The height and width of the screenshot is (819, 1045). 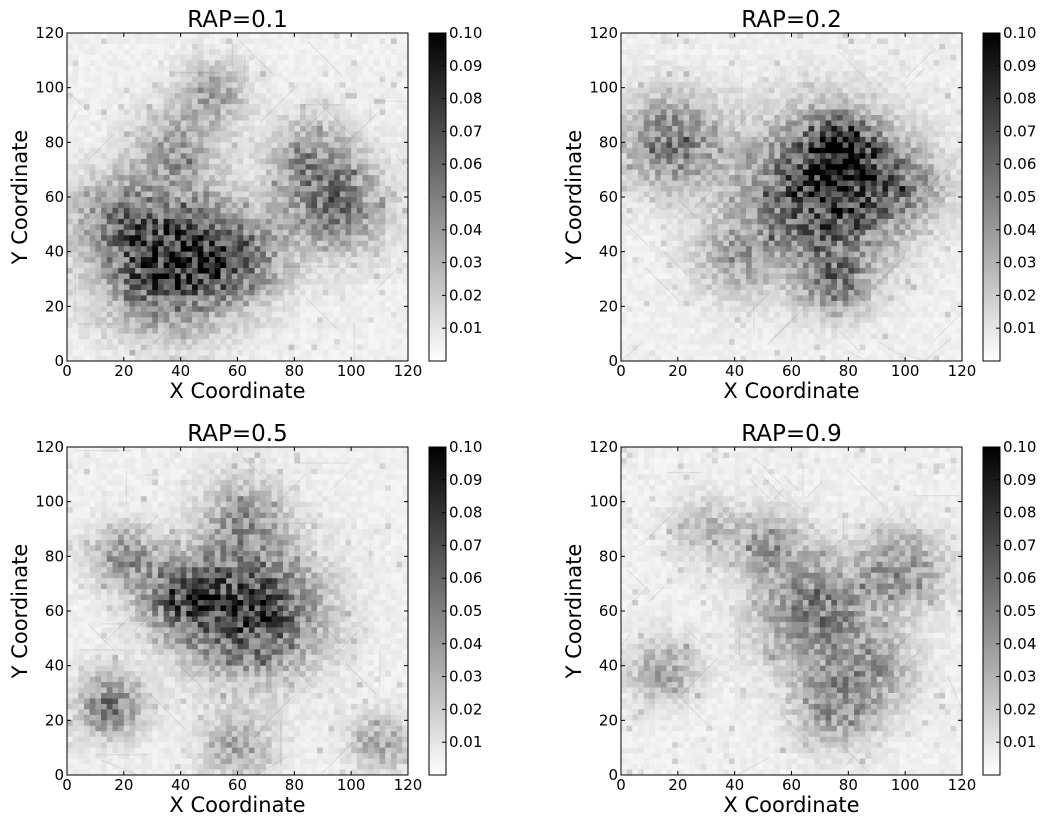 What do you see at coordinates (237, 20) in the screenshot?
I see `chart-title: RAP=0.1` at bounding box center [237, 20].